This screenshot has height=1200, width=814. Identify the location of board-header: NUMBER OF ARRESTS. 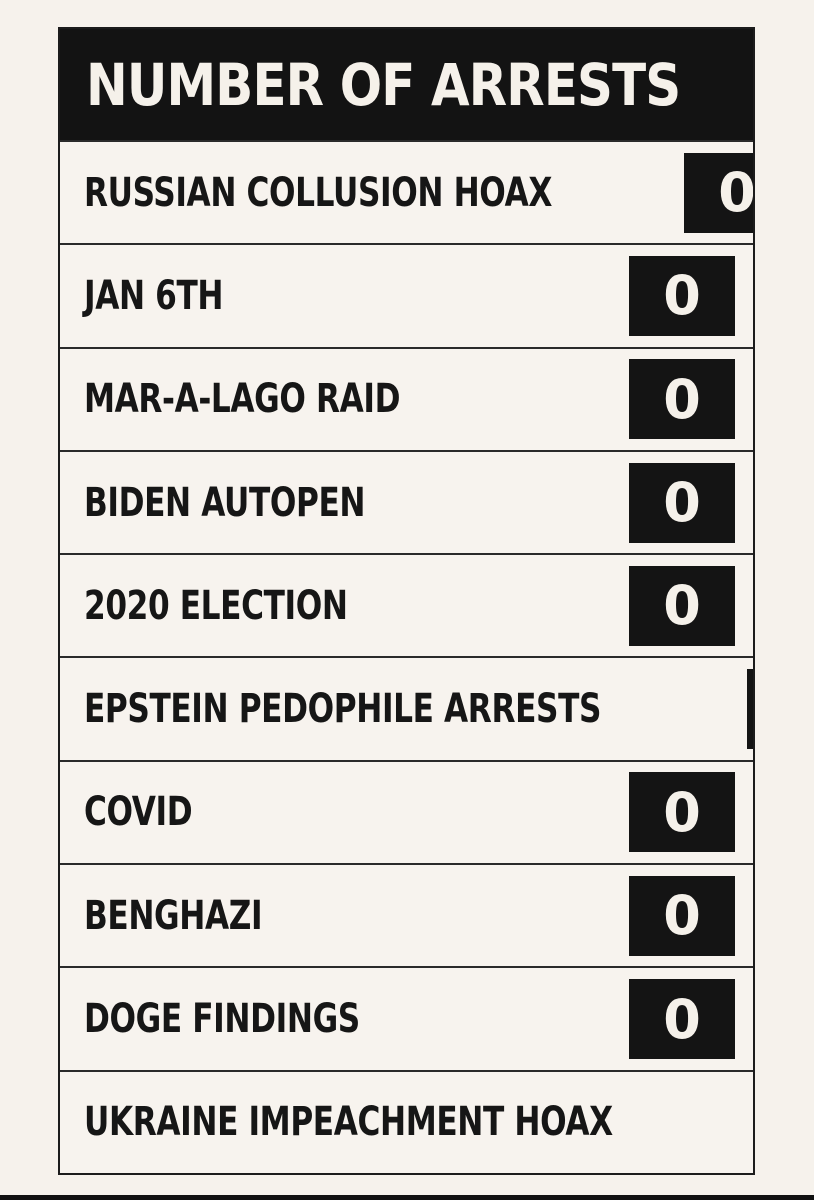
(406, 84).